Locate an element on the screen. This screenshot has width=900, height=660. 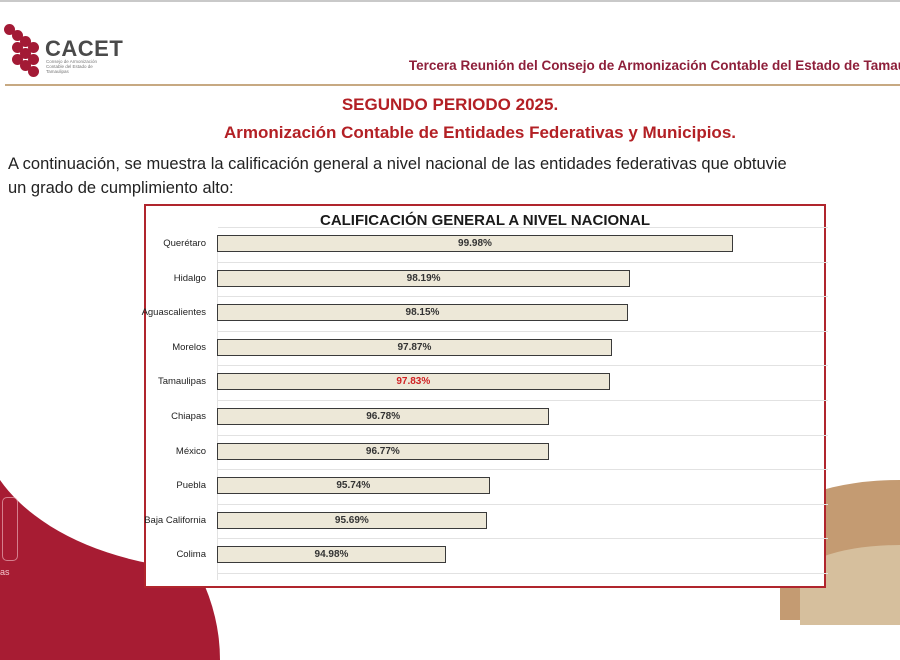
bar: 98.19% is located at coordinates (424, 278).